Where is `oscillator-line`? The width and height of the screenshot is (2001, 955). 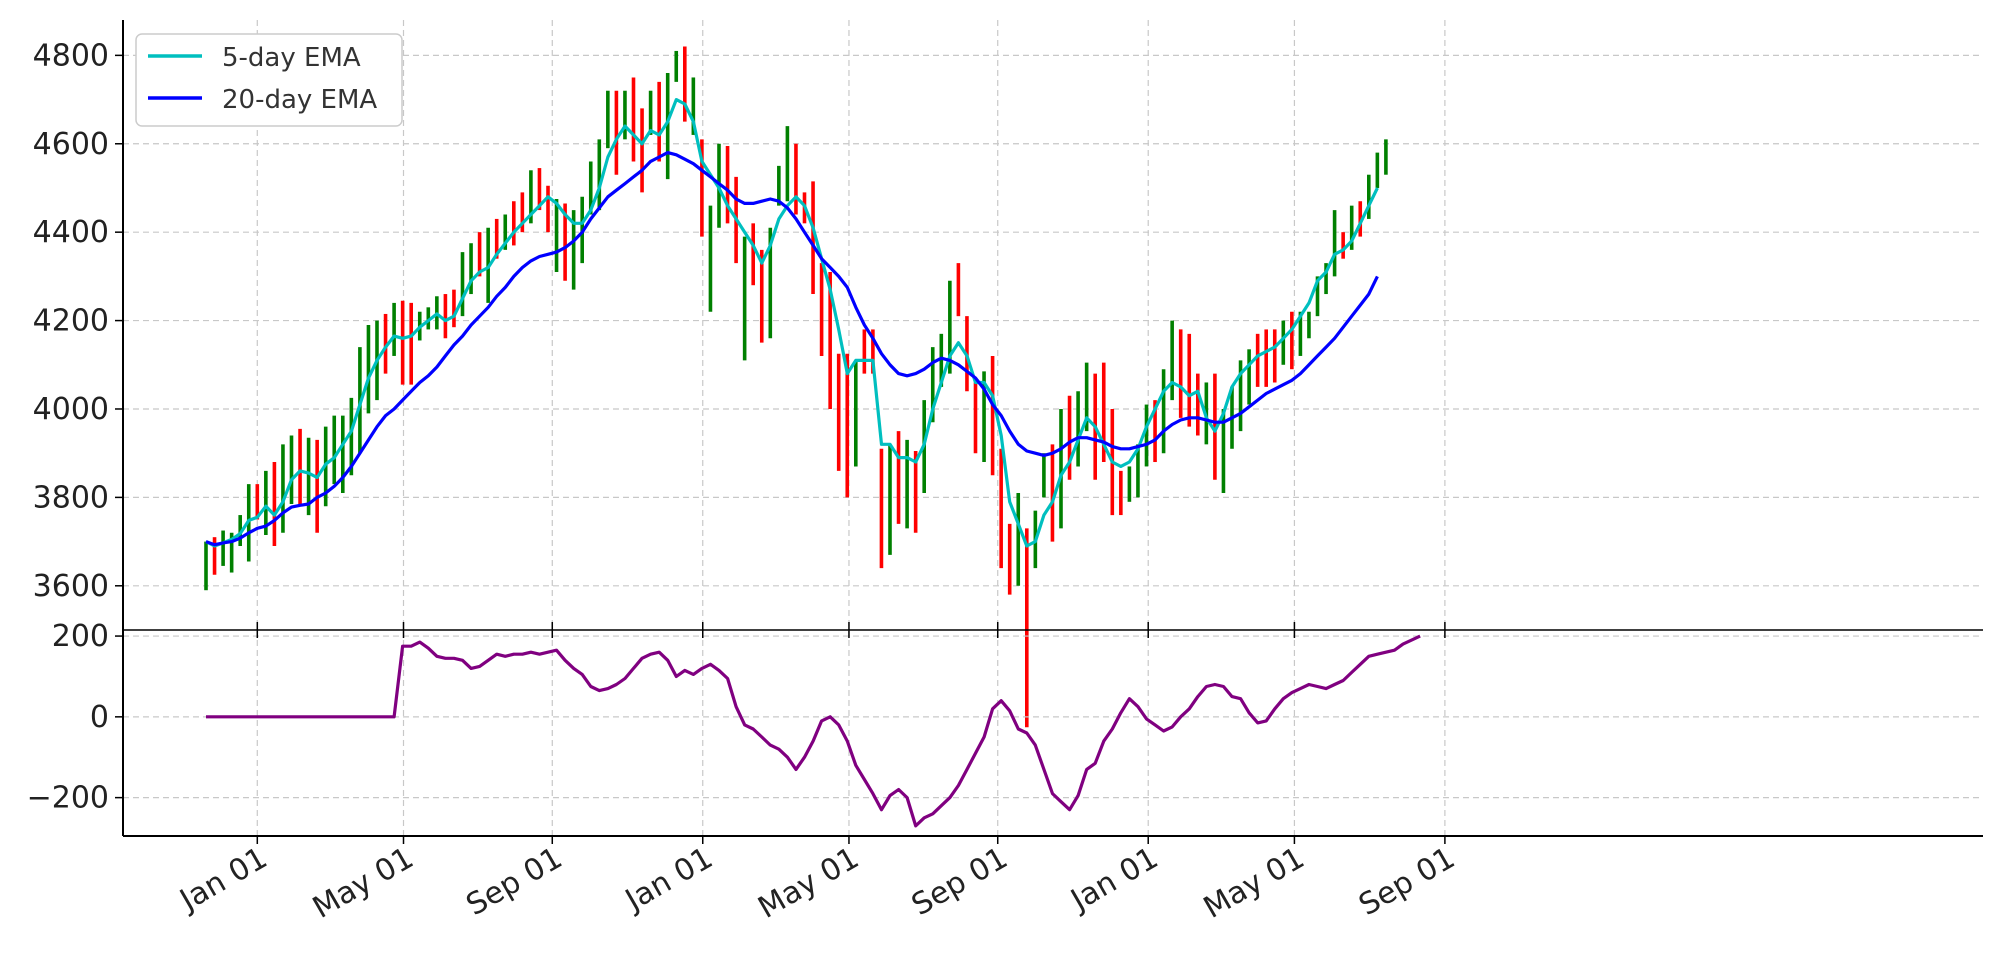 oscillator-line is located at coordinates (813, 731).